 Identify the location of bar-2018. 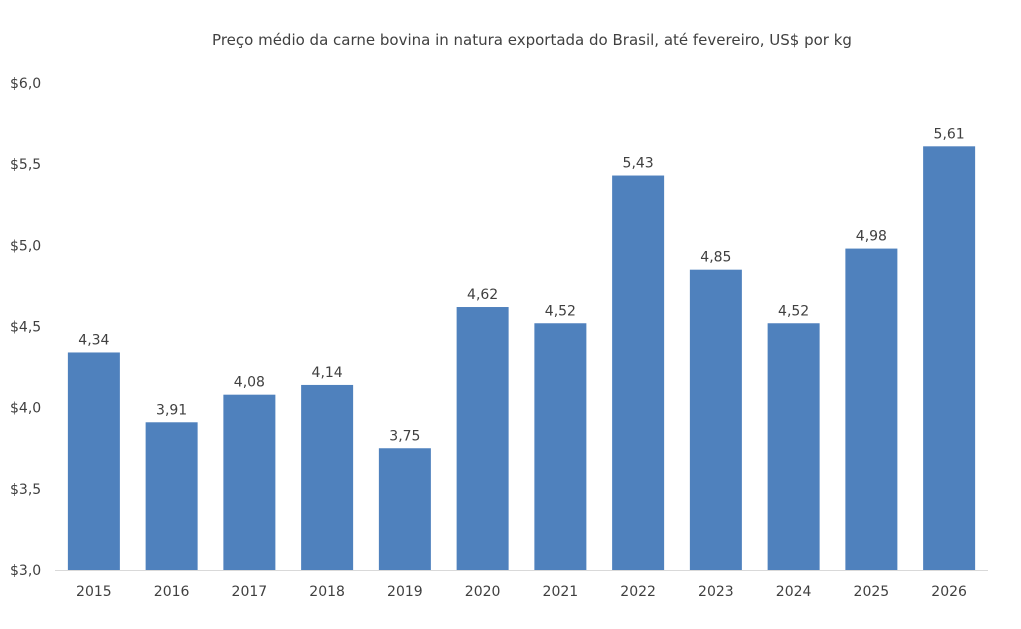
(327, 477).